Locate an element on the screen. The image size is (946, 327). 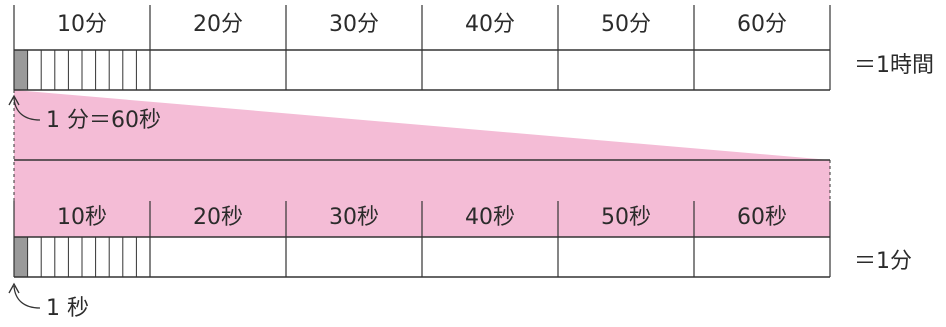
hour-header-10: 10分 is located at coordinates (82, 24).